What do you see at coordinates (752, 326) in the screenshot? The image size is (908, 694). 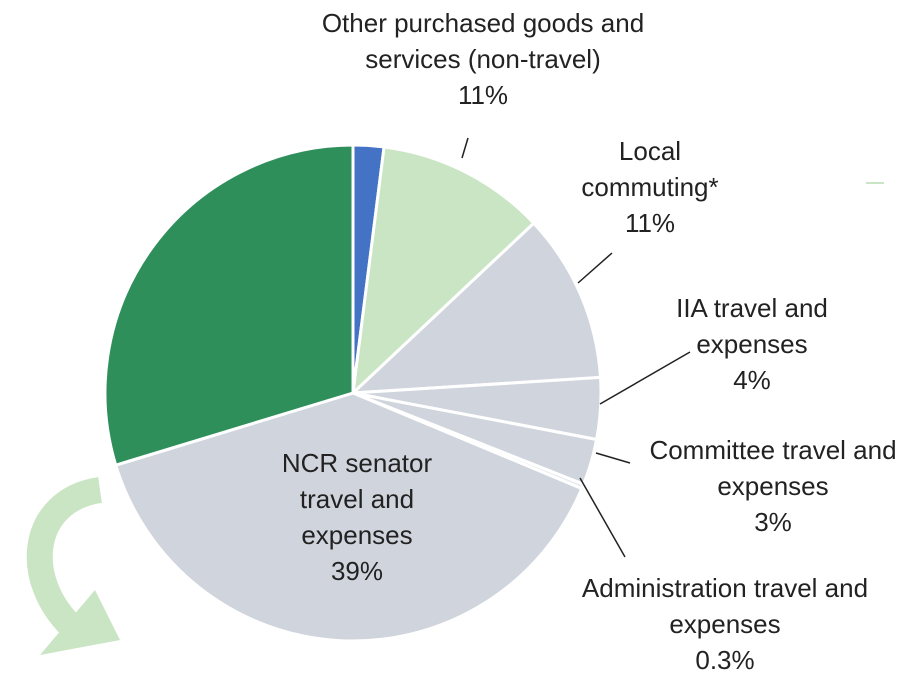 I see `category-label: IIA travel and expenses` at bounding box center [752, 326].